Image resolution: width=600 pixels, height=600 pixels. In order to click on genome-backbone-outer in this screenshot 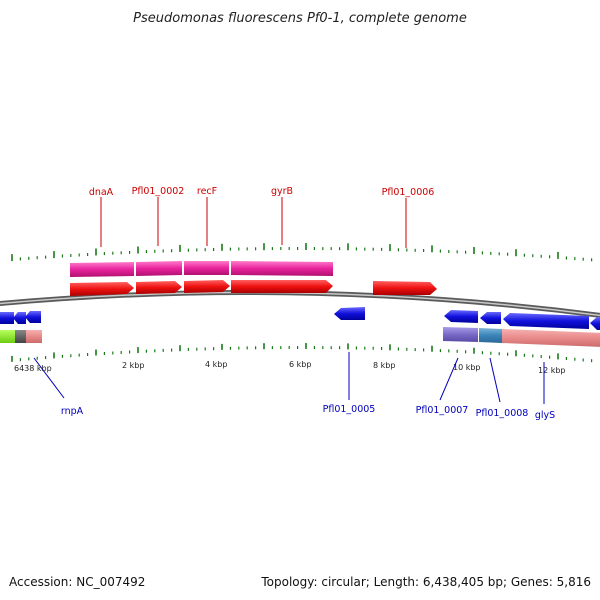, I will do `click(300, 303)`.